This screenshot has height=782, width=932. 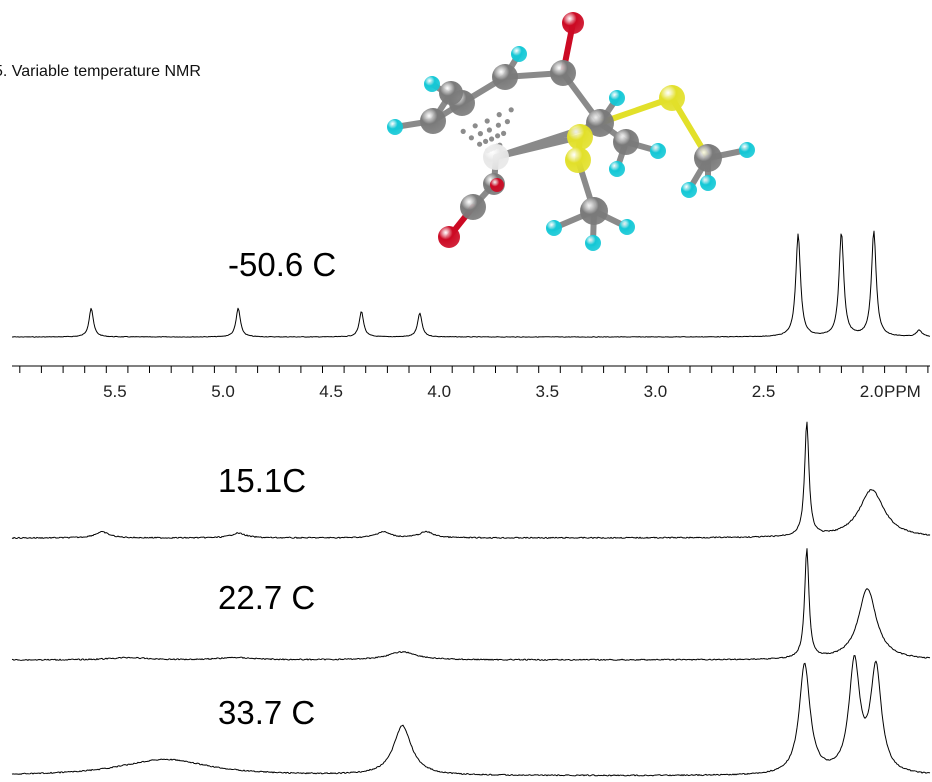 What do you see at coordinates (902, 391) in the screenshot?
I see `axis-unit-label: PPM` at bounding box center [902, 391].